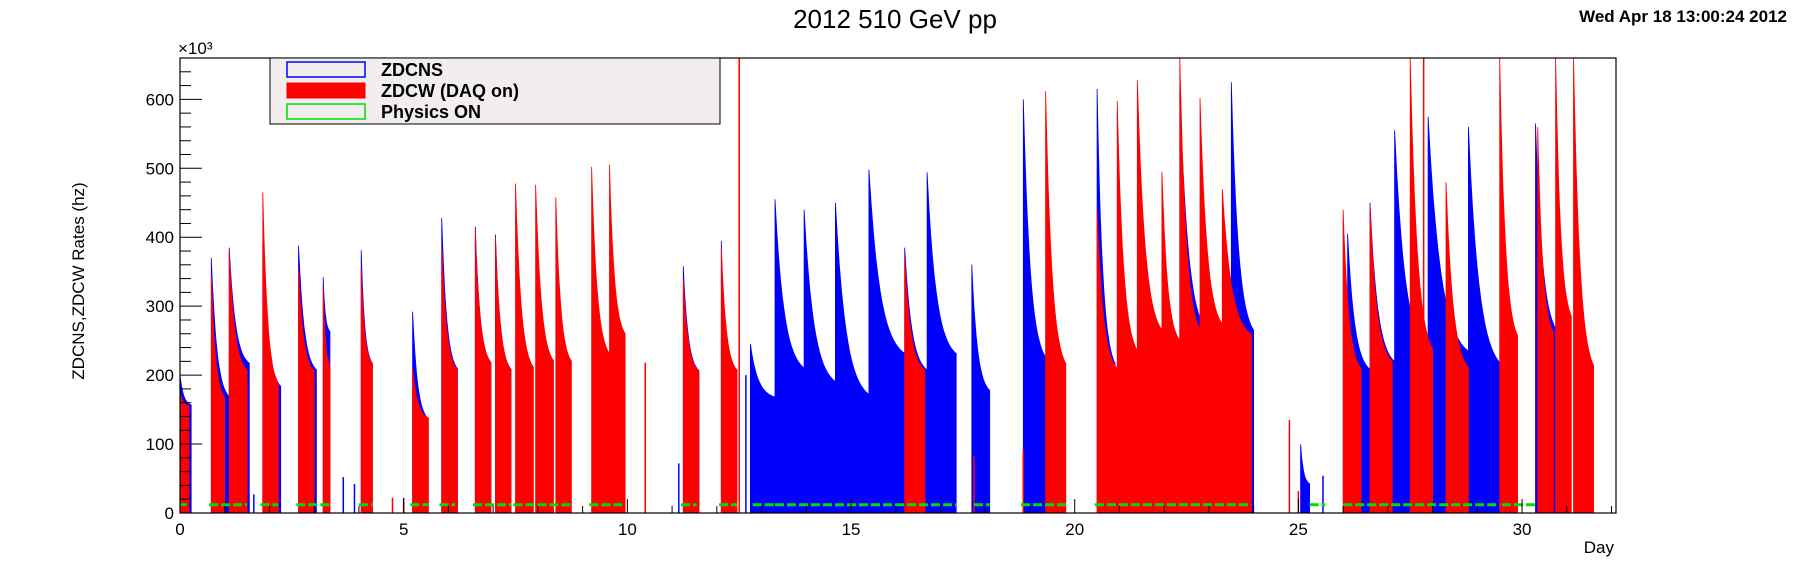  I want to click on chart-title: 2012 510 GeV pp, so click(895, 19).